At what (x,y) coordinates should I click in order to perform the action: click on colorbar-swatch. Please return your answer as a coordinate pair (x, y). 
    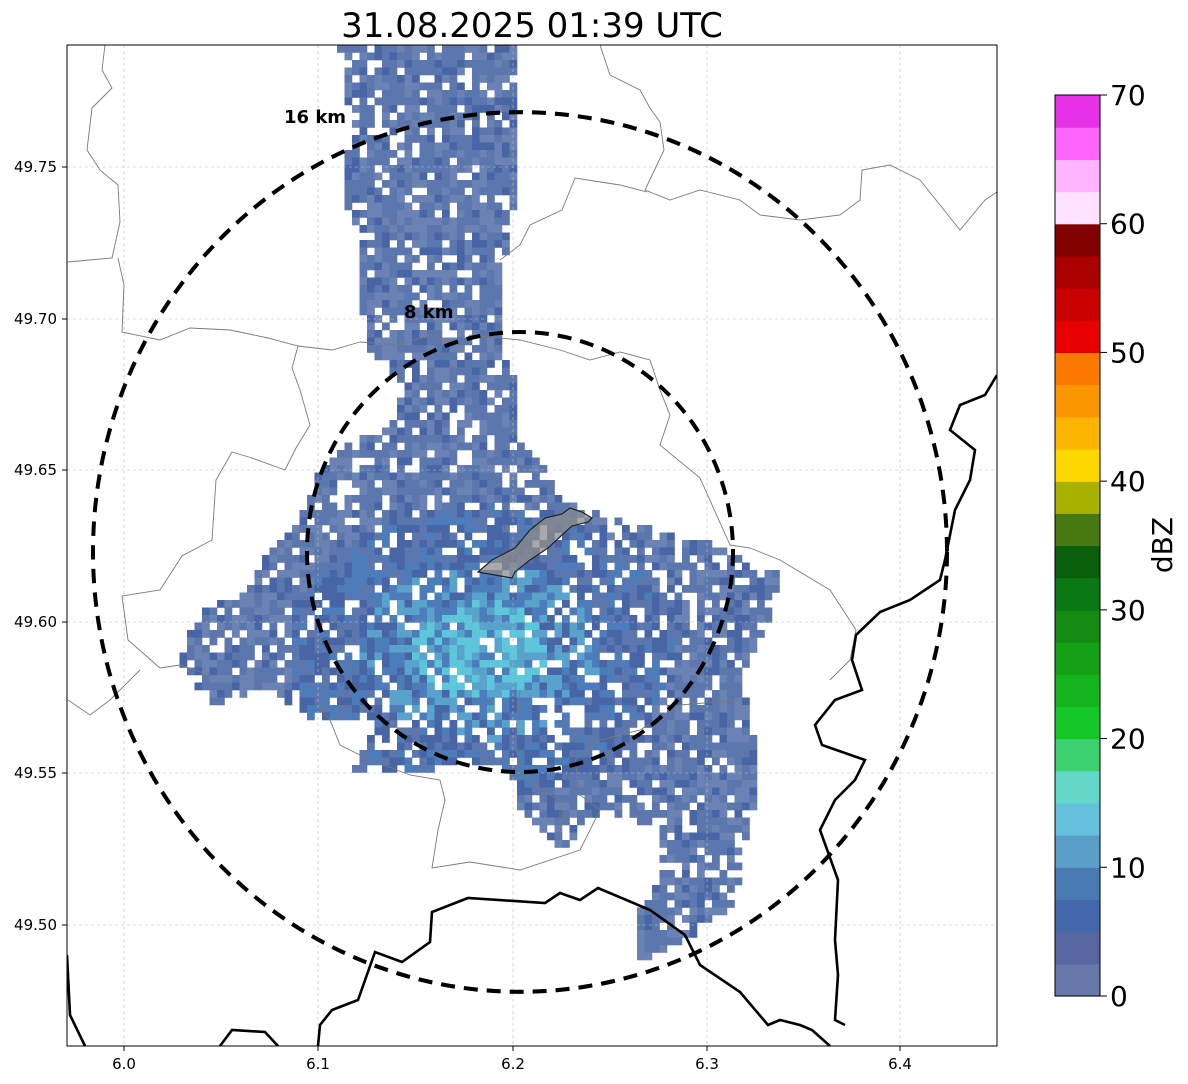
    Looking at the image, I should click on (1077, 723).